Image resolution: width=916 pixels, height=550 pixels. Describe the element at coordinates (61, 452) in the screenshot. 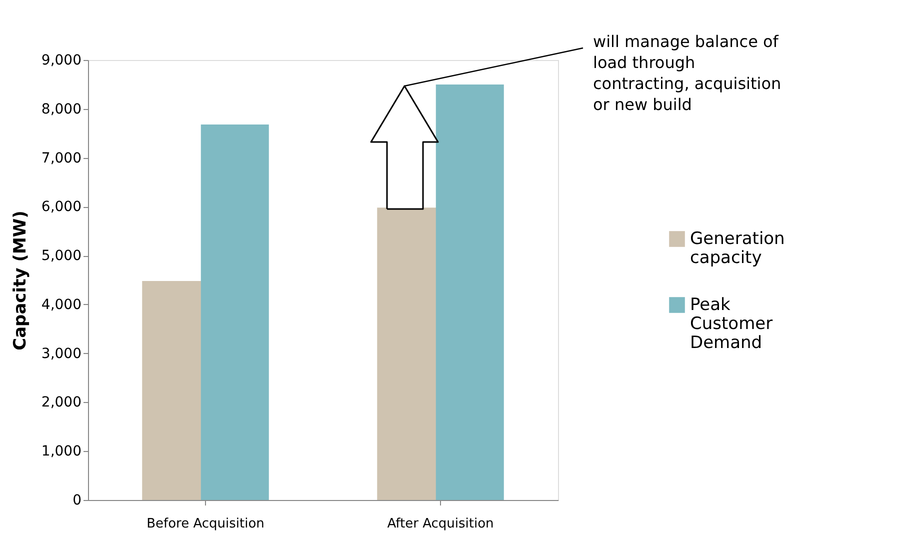

I see `y-tick-label: 1,000` at that location.